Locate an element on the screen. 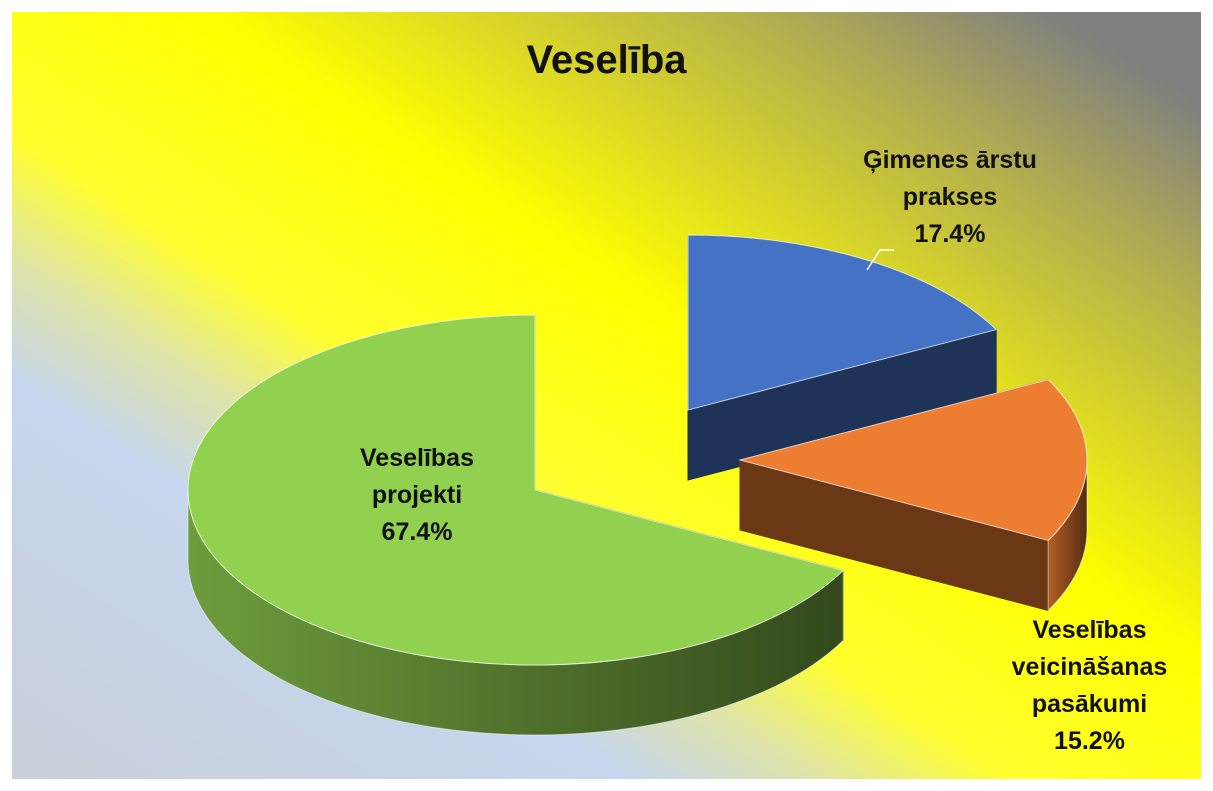 Image resolution: width=1213 pixels, height=791 pixels. data-label: Ģimenes ārstu prakses 17.4% is located at coordinates (950, 197).